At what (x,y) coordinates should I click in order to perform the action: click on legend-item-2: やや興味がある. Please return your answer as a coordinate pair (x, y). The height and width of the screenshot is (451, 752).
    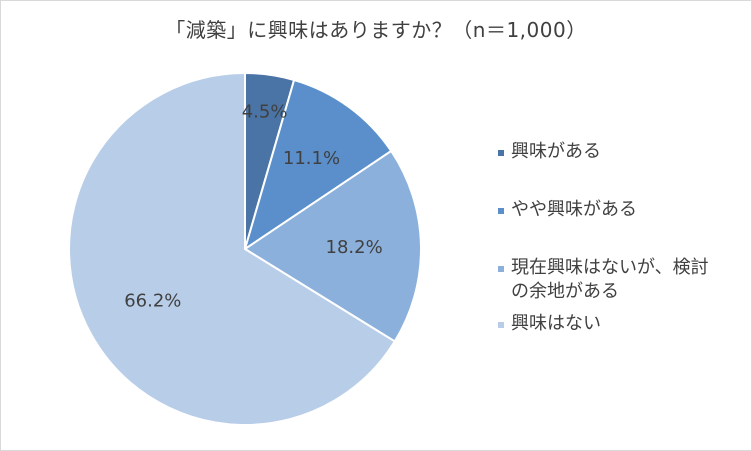
    Looking at the image, I should click on (623, 210).